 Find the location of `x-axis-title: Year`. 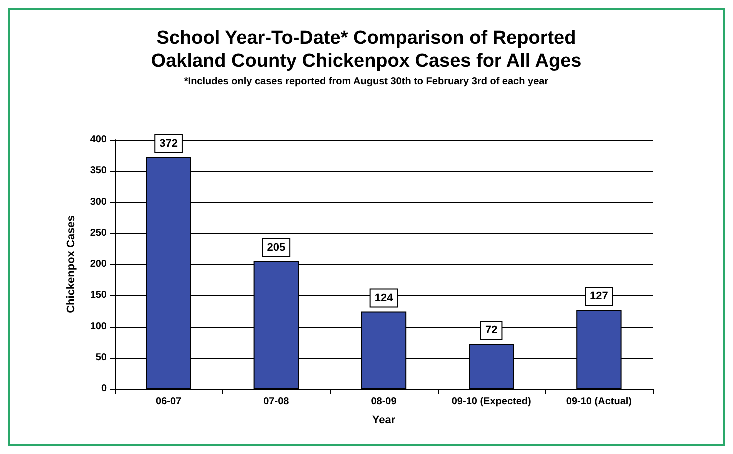

x-axis-title: Year is located at coordinates (384, 420).